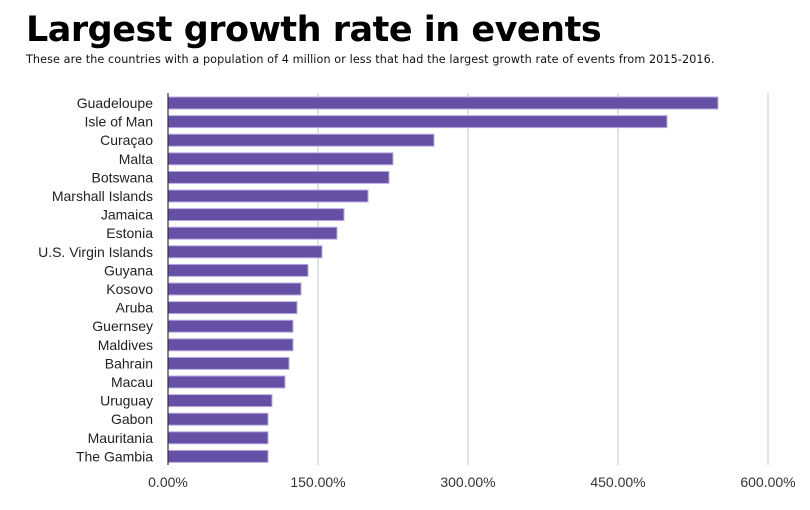  I want to click on category-label: Kosovo, so click(129, 289).